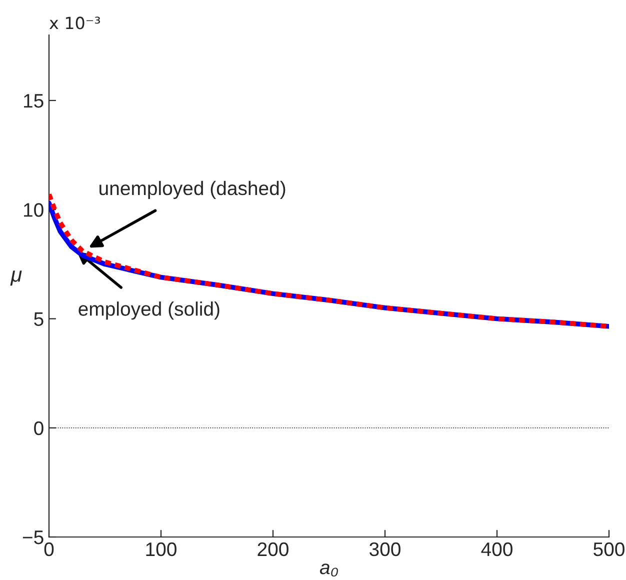 Image resolution: width=626 pixels, height=580 pixels. Describe the element at coordinates (329, 570) in the screenshot. I see `x-axis-title: a₀` at that location.